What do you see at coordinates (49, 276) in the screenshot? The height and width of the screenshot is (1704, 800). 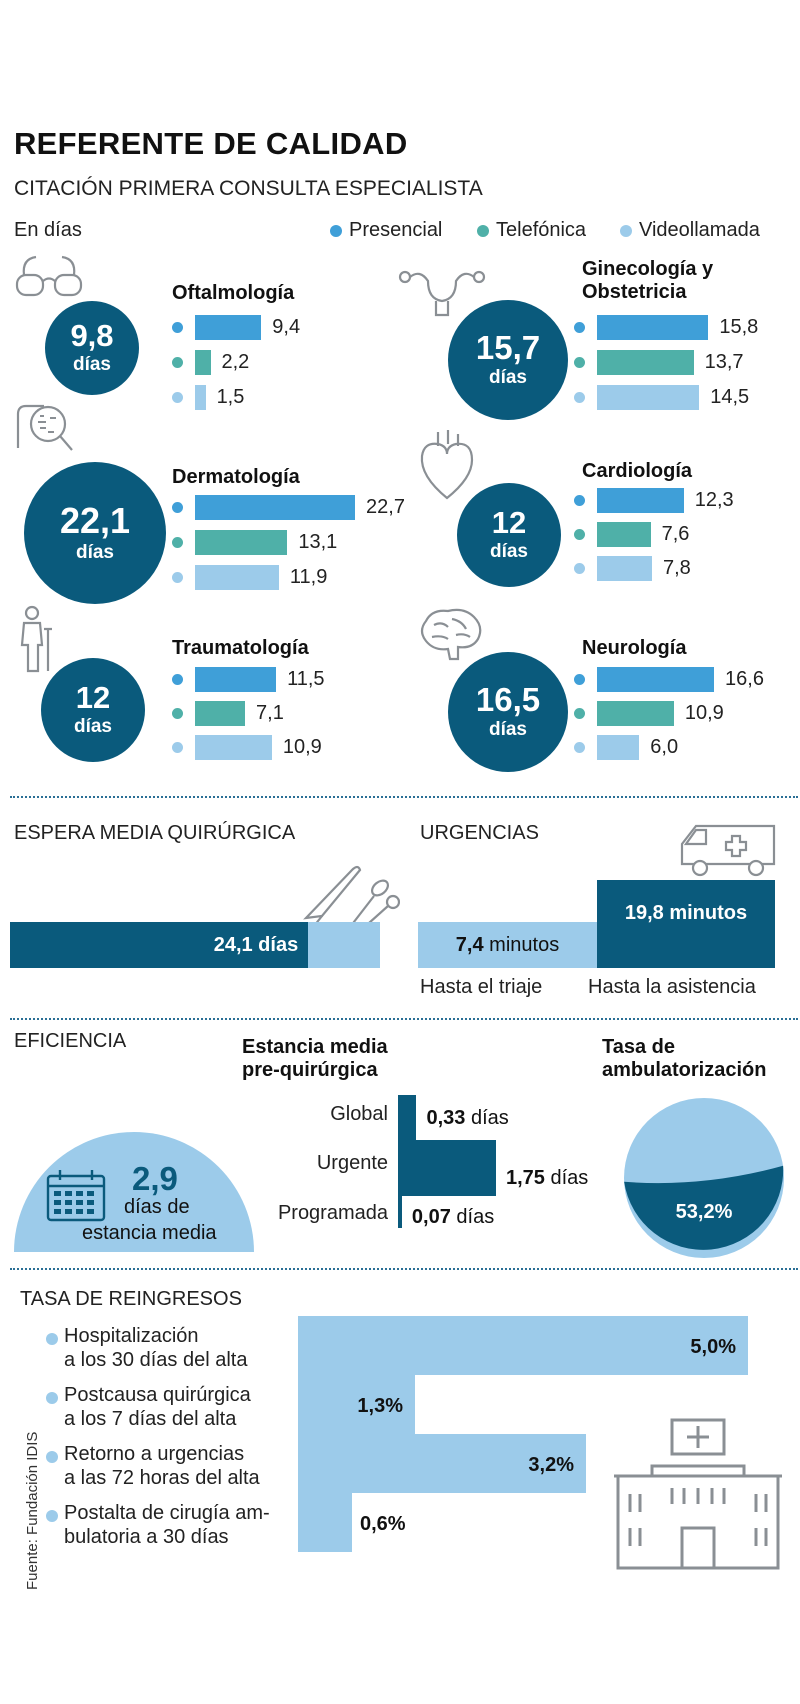 I see `glasses-icon` at bounding box center [49, 276].